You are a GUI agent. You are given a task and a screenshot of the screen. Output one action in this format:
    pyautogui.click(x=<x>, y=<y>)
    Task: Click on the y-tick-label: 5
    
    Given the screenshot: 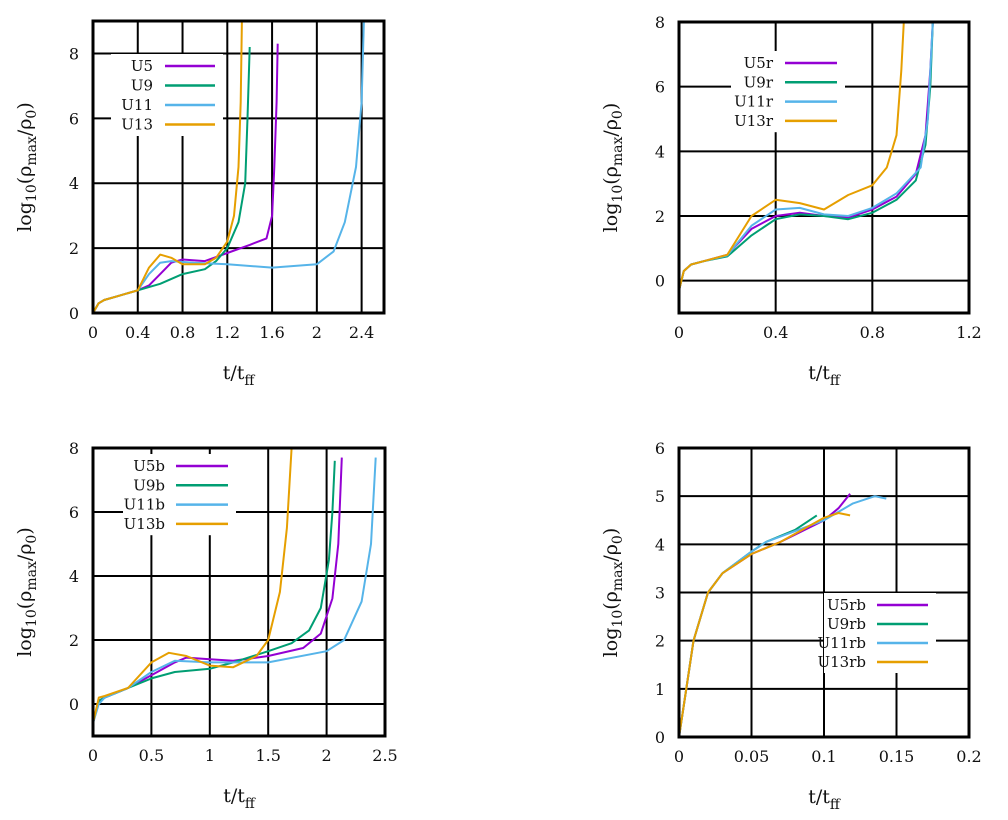 What is the action you would take?
    pyautogui.click(x=660, y=496)
    